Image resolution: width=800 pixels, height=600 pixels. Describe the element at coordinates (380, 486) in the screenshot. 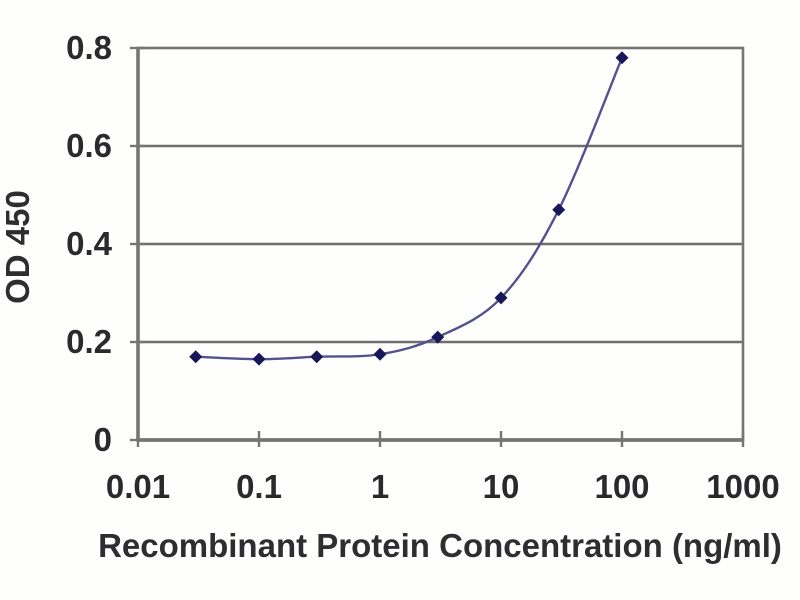

I see `x-tick-label-1: 1` at that location.